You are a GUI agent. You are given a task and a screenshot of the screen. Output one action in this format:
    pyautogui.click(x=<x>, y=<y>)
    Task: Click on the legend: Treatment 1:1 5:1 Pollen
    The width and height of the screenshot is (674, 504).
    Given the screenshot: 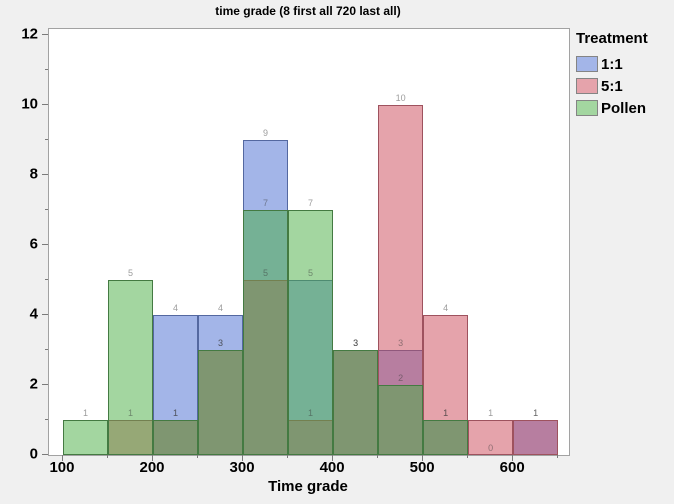 What is the action you would take?
    pyautogui.click(x=612, y=76)
    